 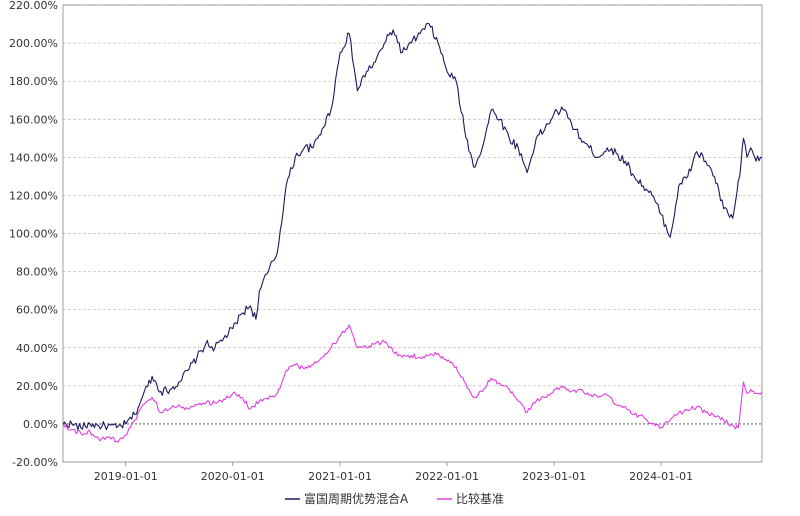 I want to click on x-tick-label: 2022-01-01, so click(x=447, y=476).